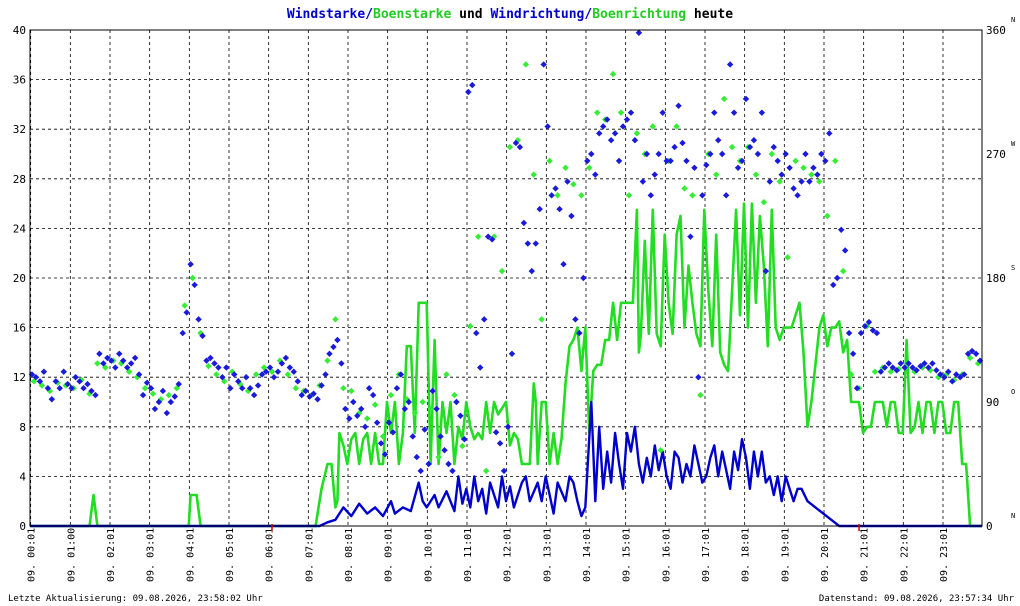  What do you see at coordinates (989, 526) in the screenshot?
I see `y-tick-label-right: 0` at bounding box center [989, 526].